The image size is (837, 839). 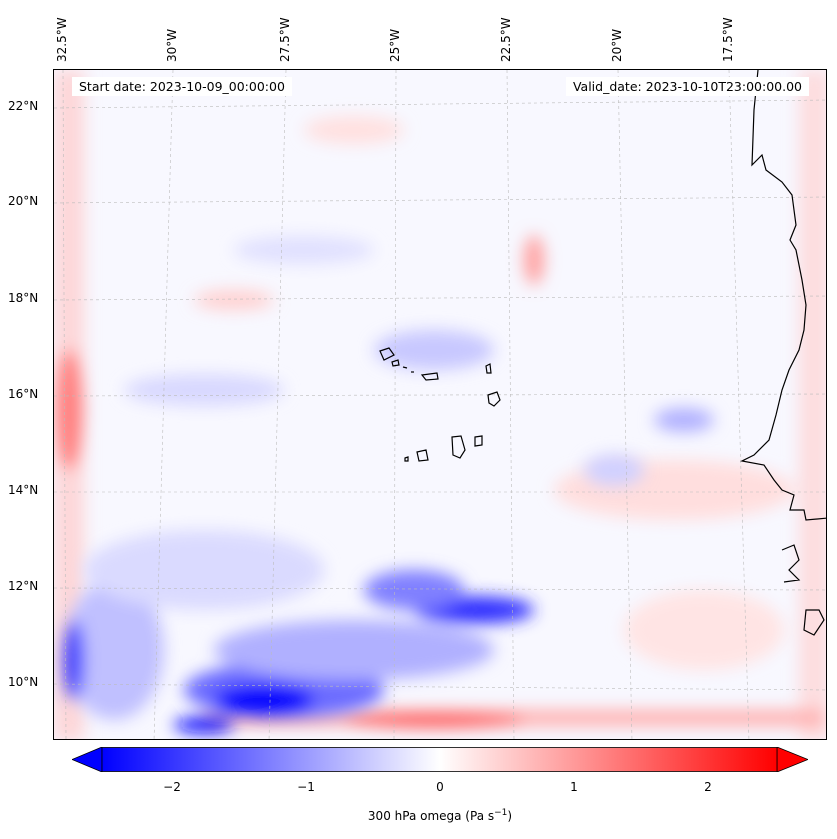 I want to click on colorbar-tick: −1, so click(x=306, y=787).